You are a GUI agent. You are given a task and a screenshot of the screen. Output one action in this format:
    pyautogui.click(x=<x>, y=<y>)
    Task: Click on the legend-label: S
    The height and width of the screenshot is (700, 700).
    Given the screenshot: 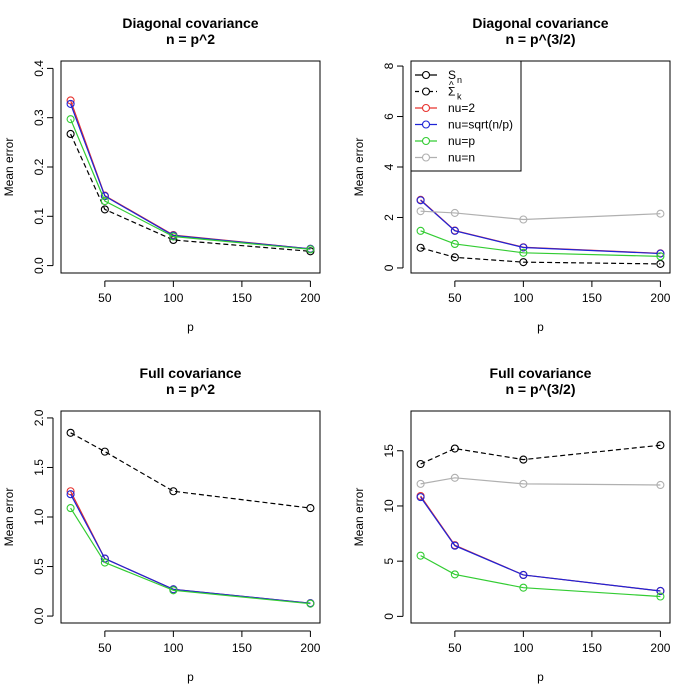 What is the action you would take?
    pyautogui.click(x=452, y=75)
    